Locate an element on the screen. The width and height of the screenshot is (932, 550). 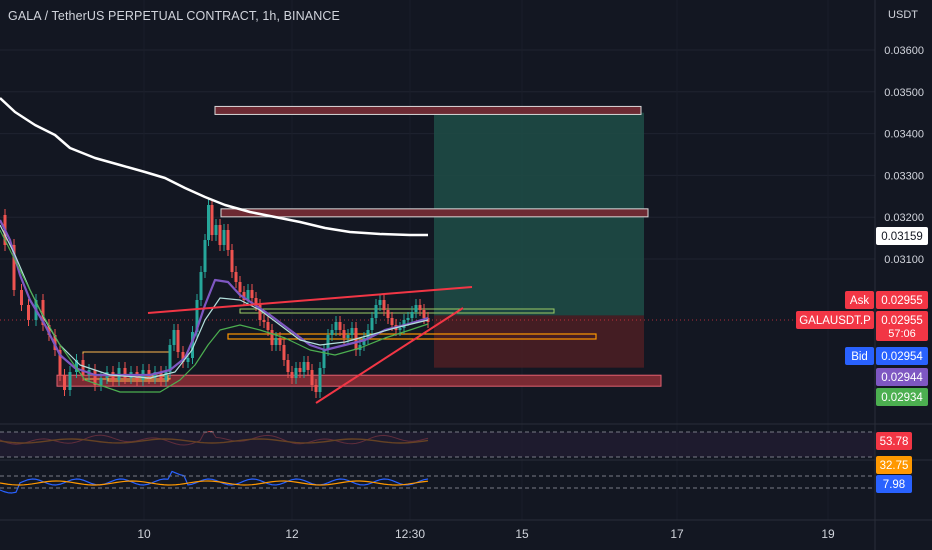
osc-label-value: 32.75 is located at coordinates (894, 466).